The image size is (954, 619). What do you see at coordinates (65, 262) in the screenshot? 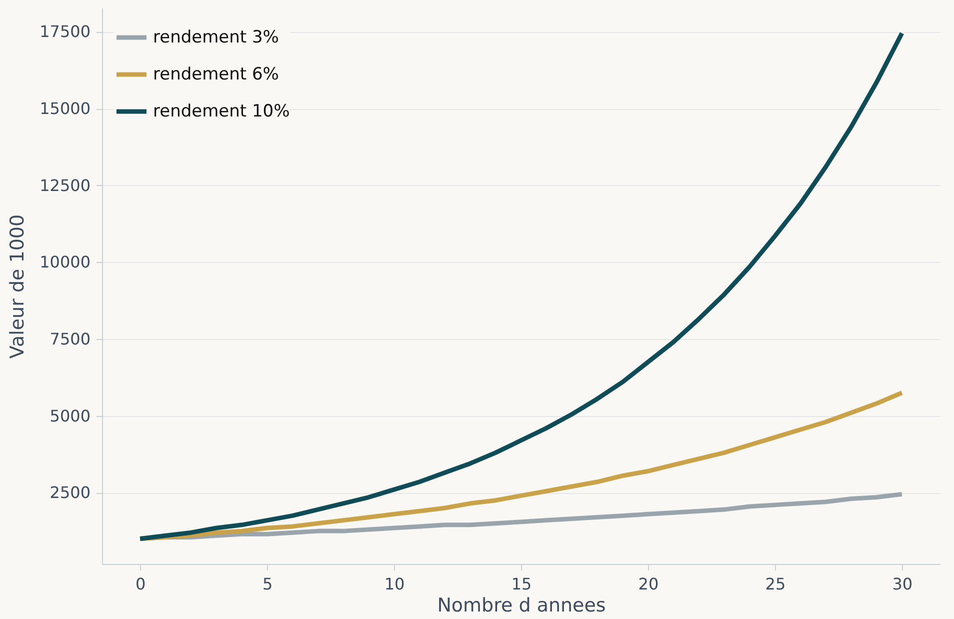
I see `y-tick-label: 10000` at bounding box center [65, 262].